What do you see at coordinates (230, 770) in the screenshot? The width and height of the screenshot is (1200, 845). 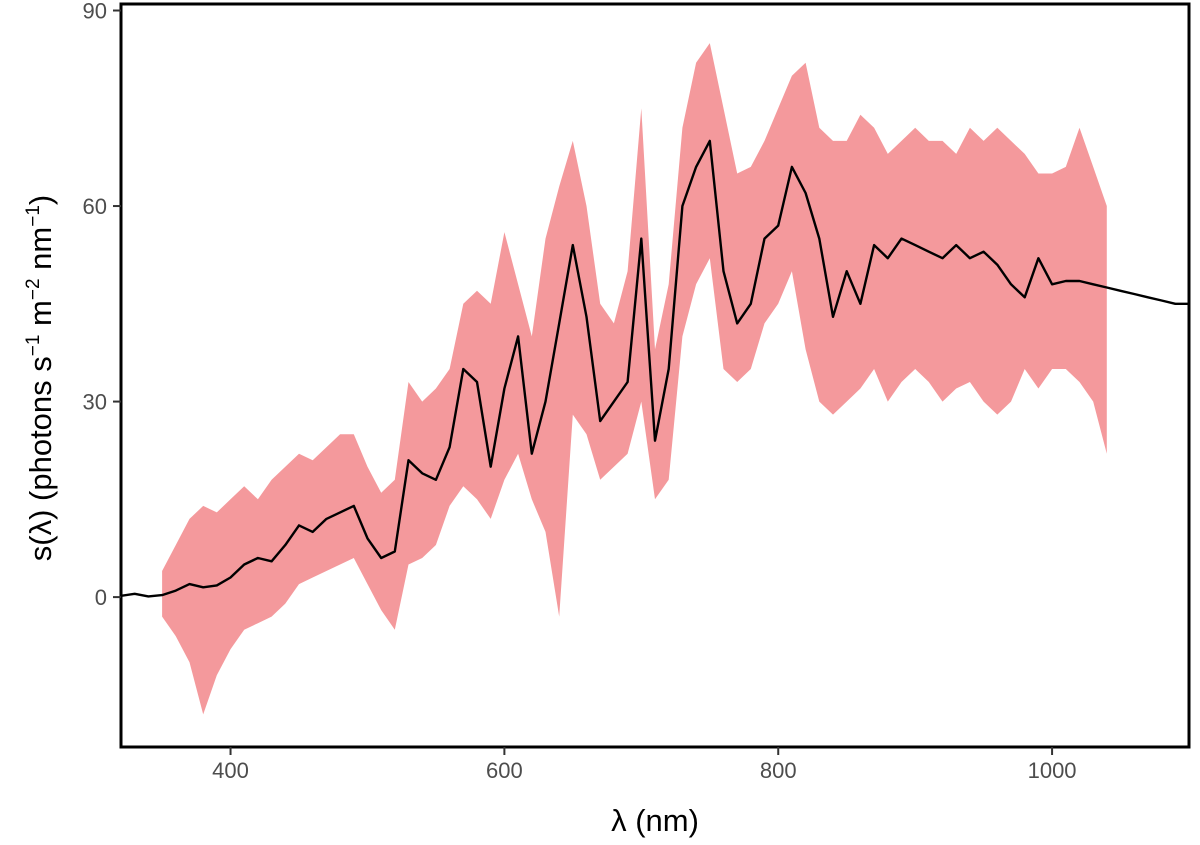 I see `x-tick-label: 400` at bounding box center [230, 770].